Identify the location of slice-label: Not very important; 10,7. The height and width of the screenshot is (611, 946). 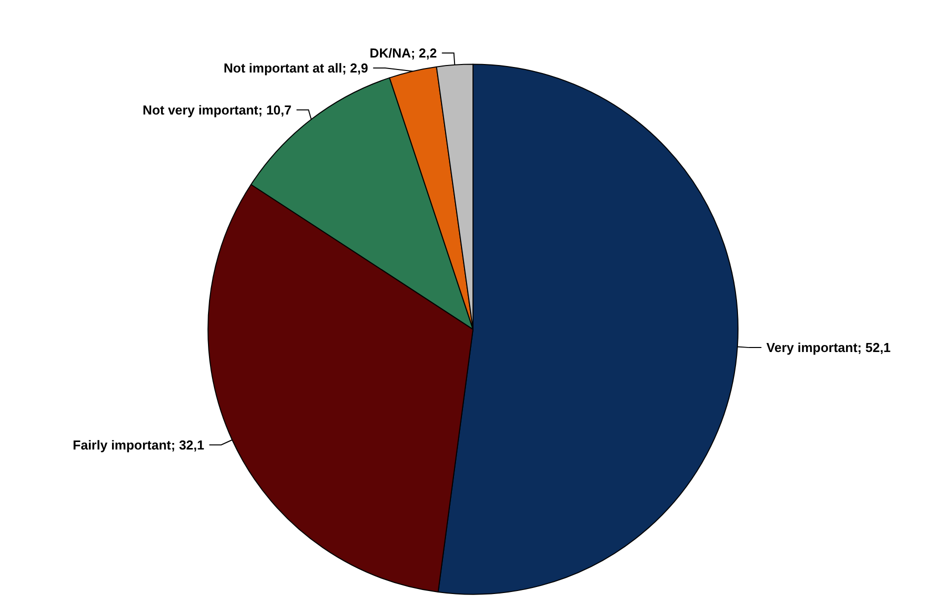
(217, 110).